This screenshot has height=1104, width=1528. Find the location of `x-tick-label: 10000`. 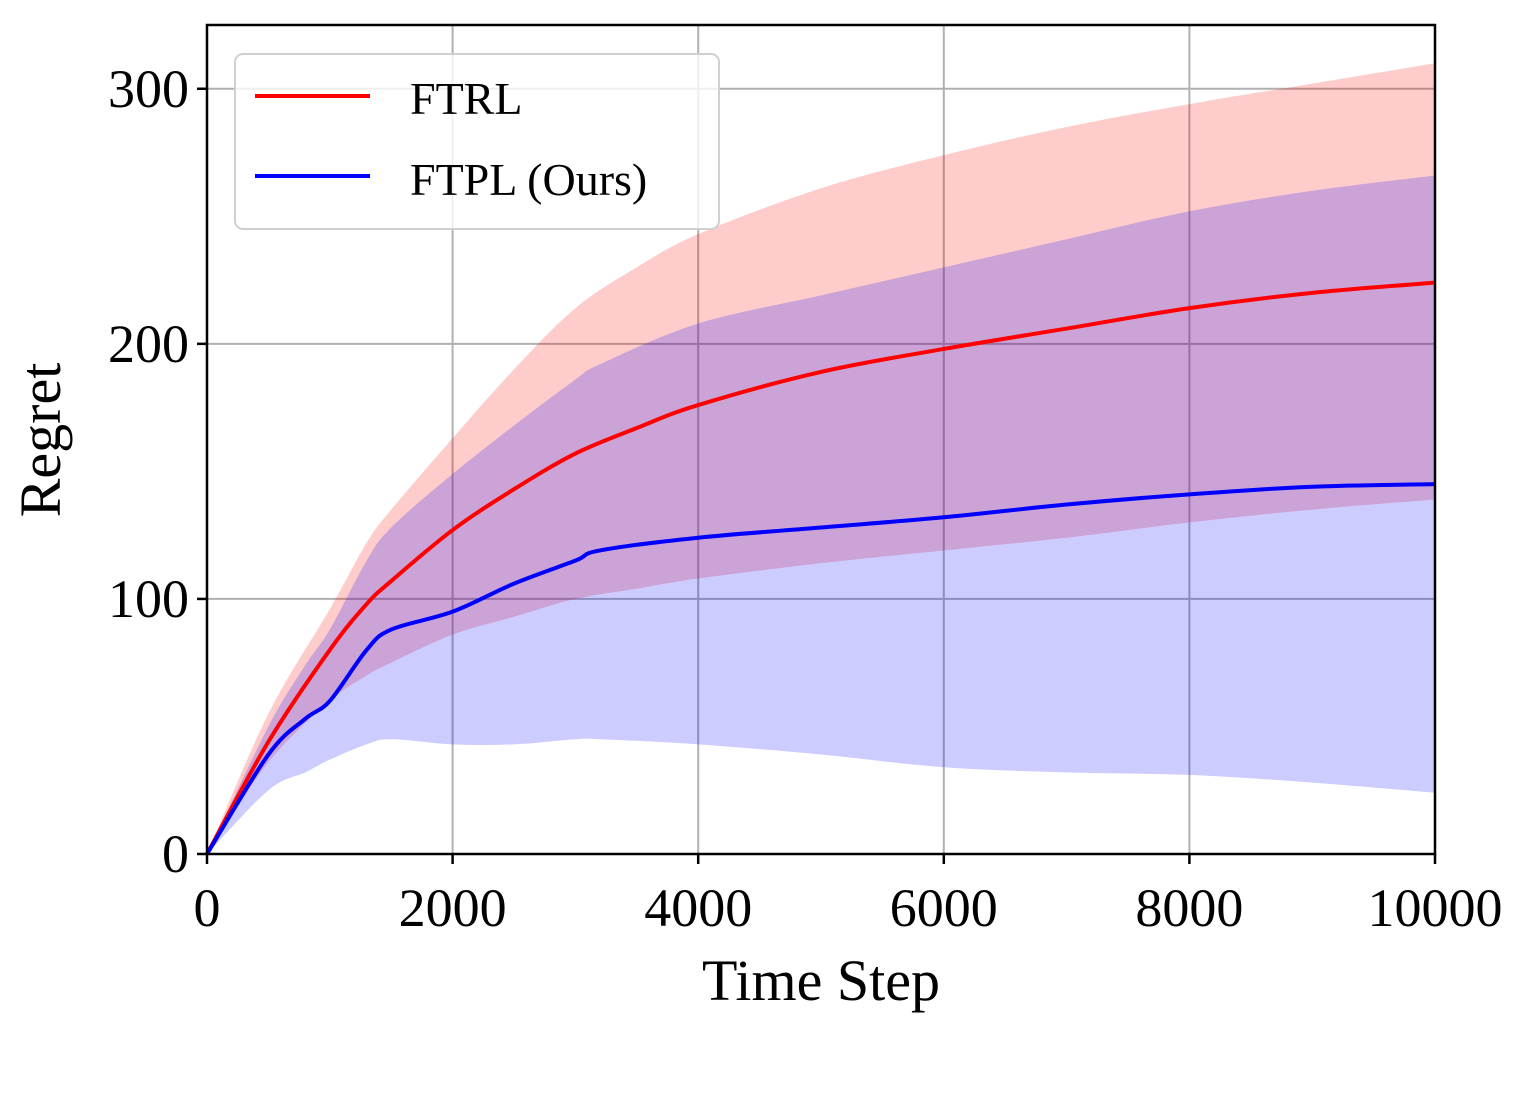

x-tick-label: 10000 is located at coordinates (1435, 908).